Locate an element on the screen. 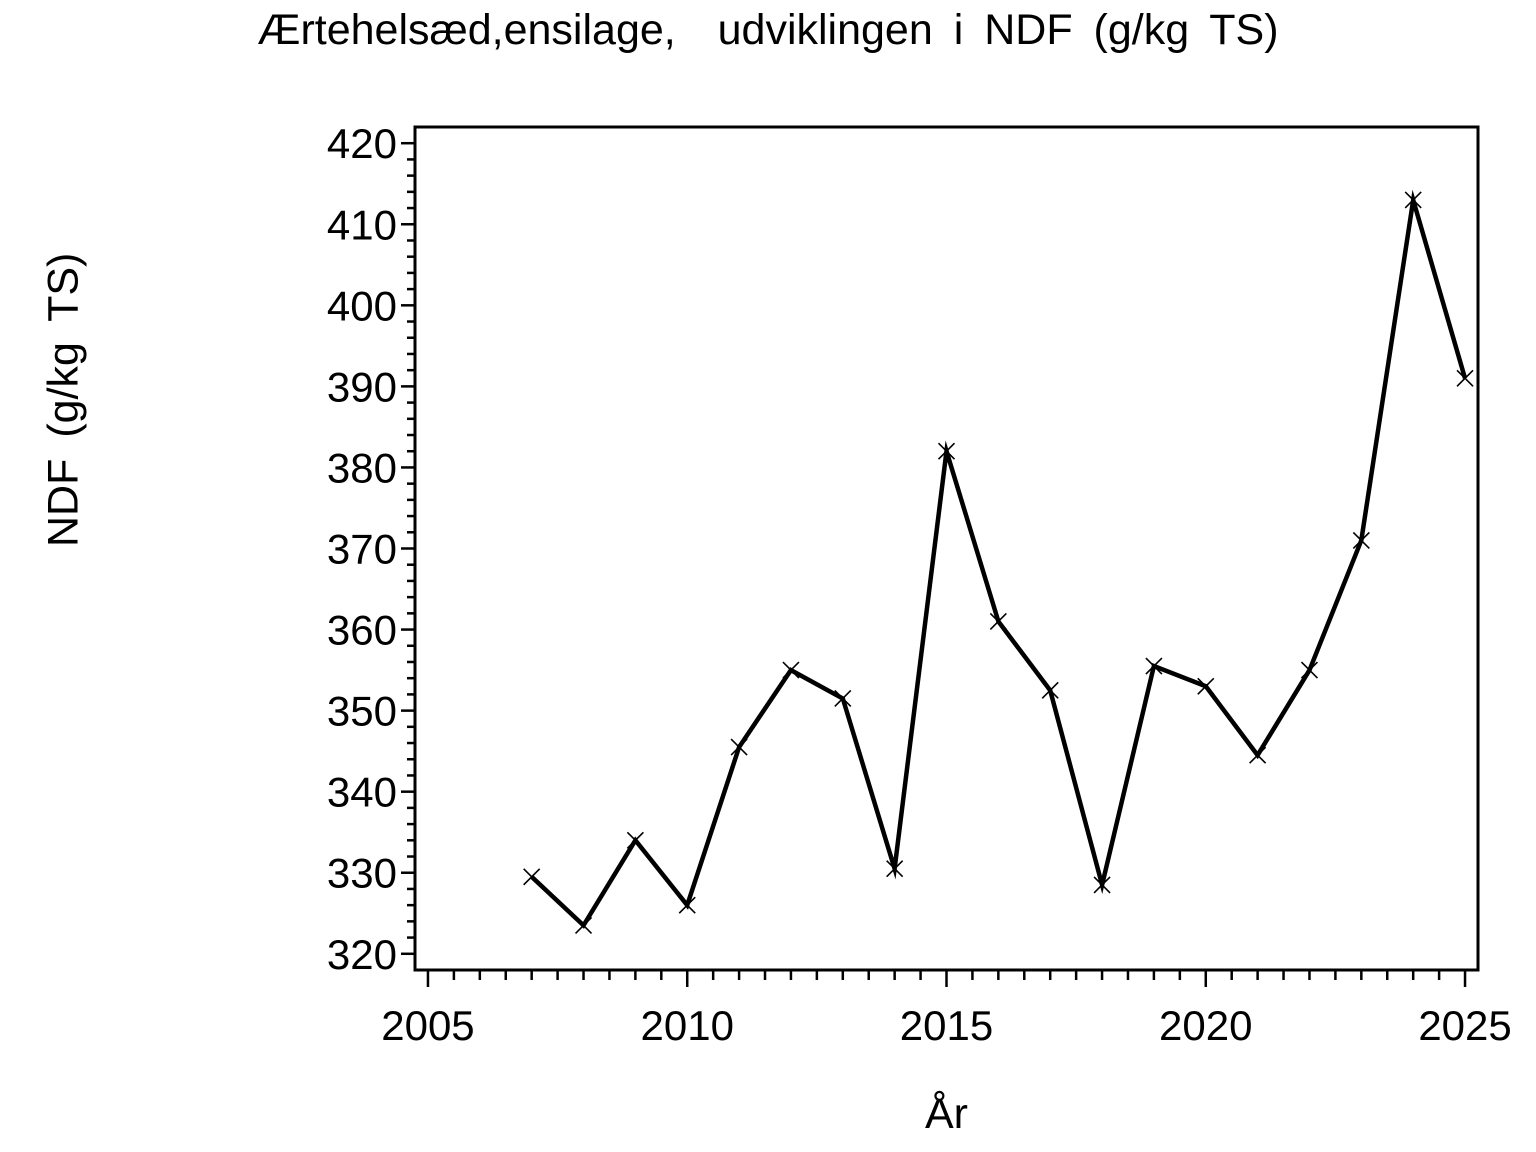 Image resolution: width=1536 pixels, height=1152 pixels. y-tick-label: 390 is located at coordinates (362, 386).